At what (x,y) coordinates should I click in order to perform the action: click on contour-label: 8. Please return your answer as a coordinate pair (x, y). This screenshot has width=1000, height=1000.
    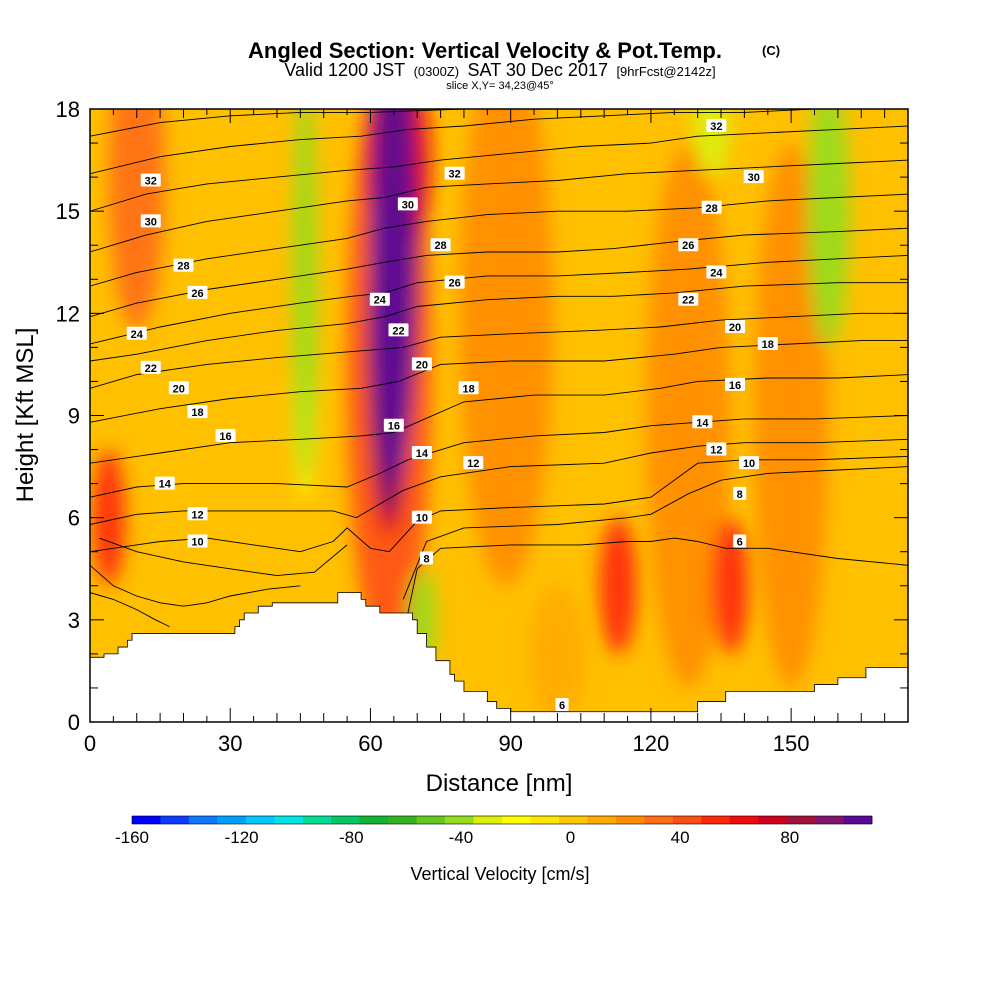
    Looking at the image, I should click on (426, 560).